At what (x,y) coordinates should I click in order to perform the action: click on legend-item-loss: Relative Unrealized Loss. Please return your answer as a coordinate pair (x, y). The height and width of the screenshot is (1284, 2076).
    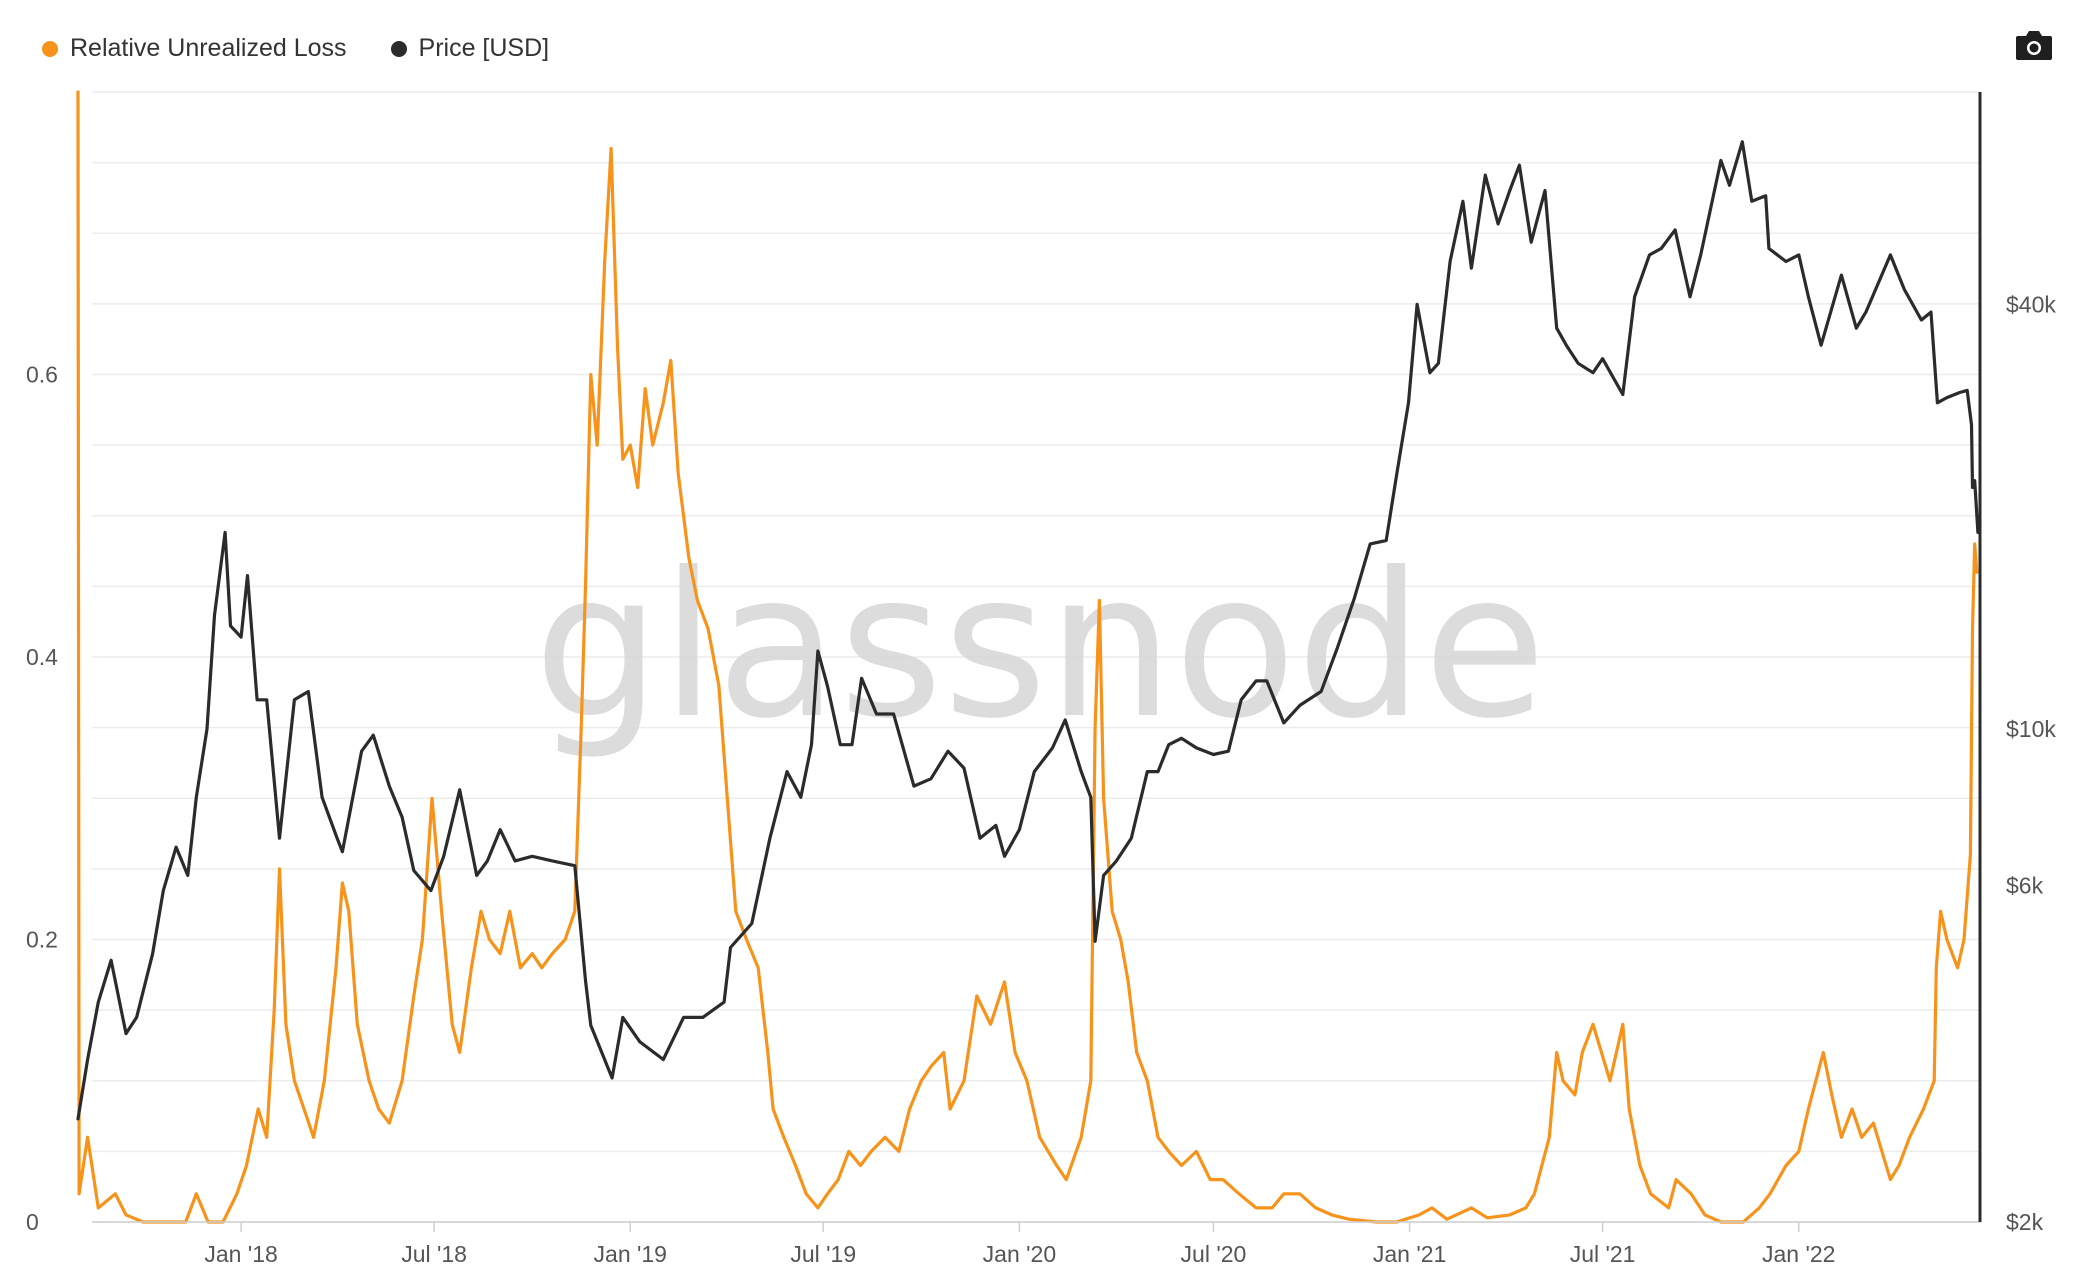
    Looking at the image, I should click on (194, 48).